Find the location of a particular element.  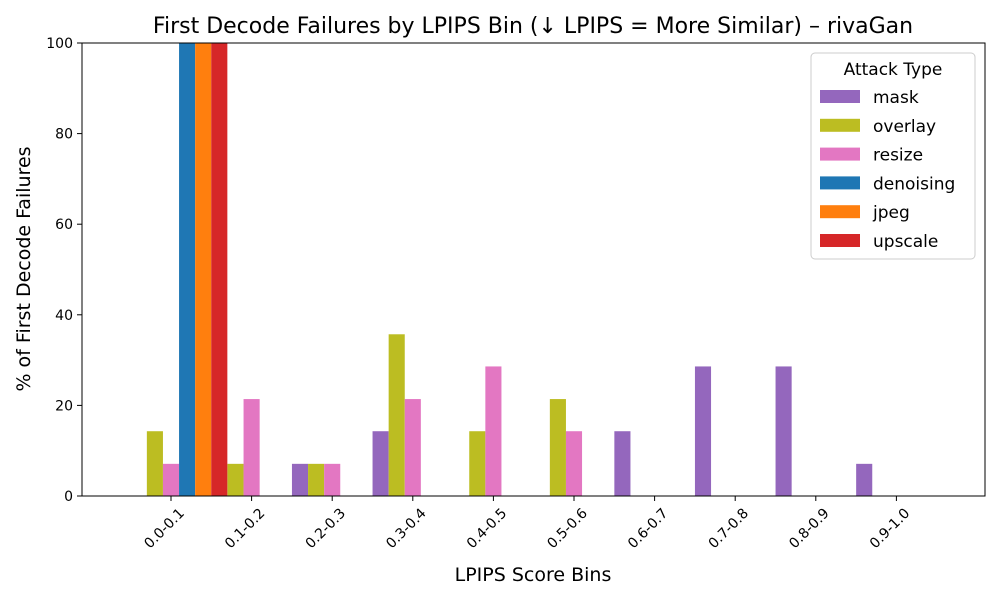

bar-overlay-0.3-0.4 is located at coordinates (396, 415).